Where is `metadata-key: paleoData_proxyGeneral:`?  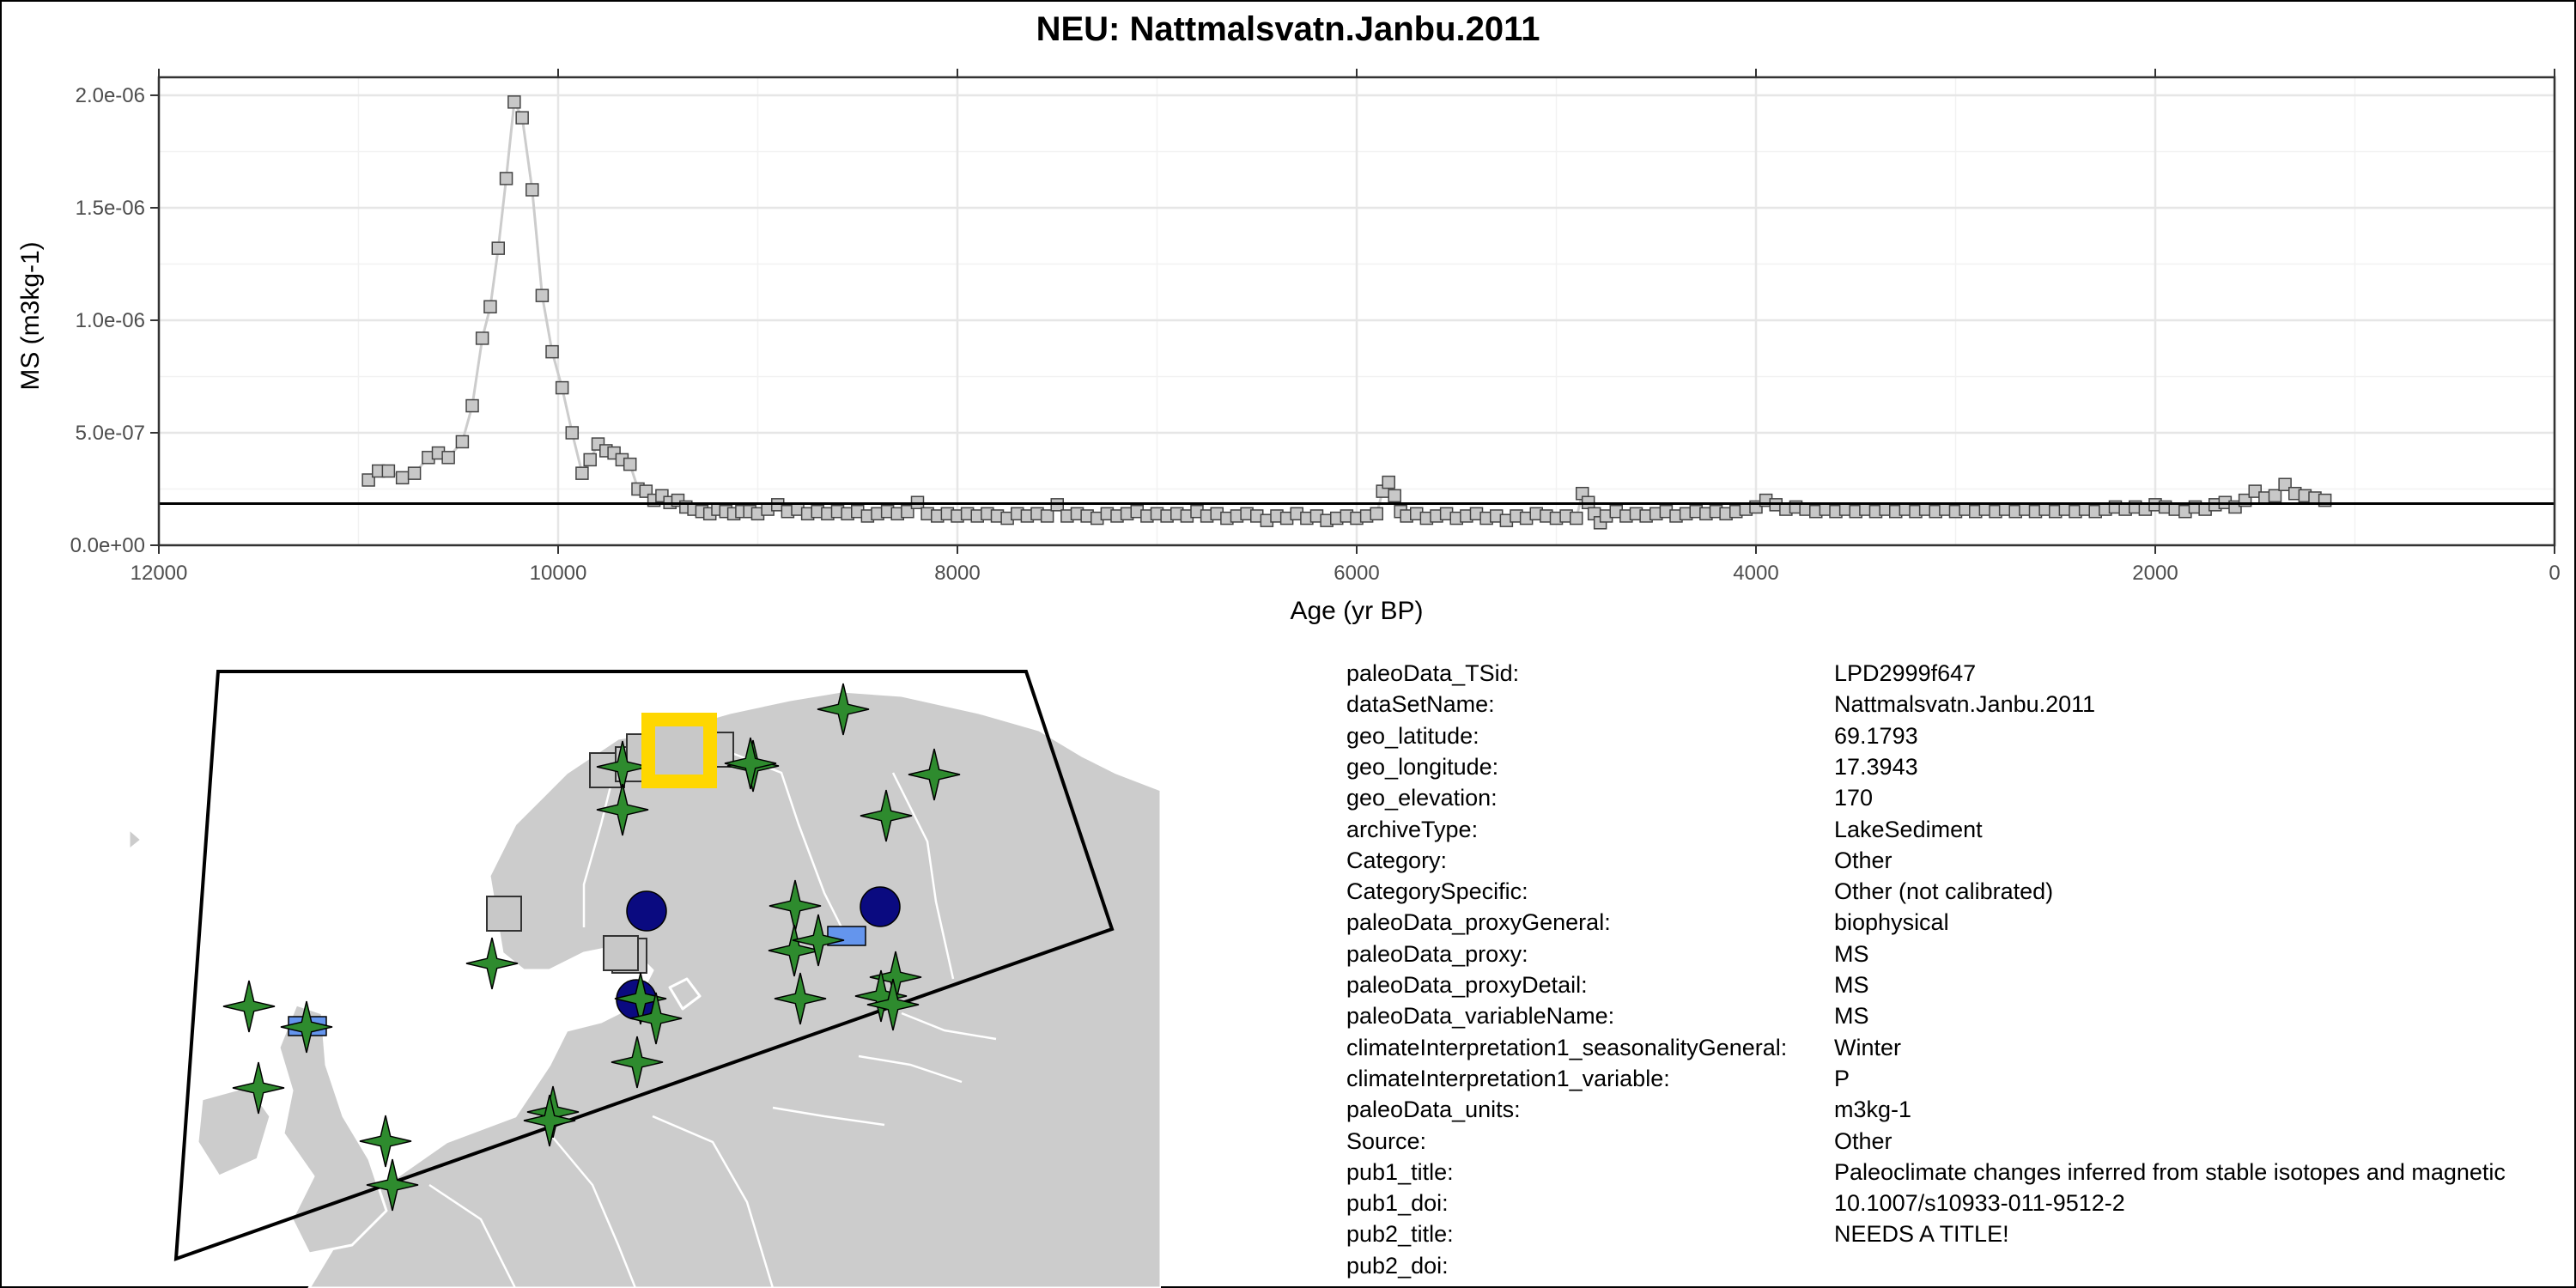
metadata-key: paleoData_proxyGeneral: is located at coordinates (1478, 922).